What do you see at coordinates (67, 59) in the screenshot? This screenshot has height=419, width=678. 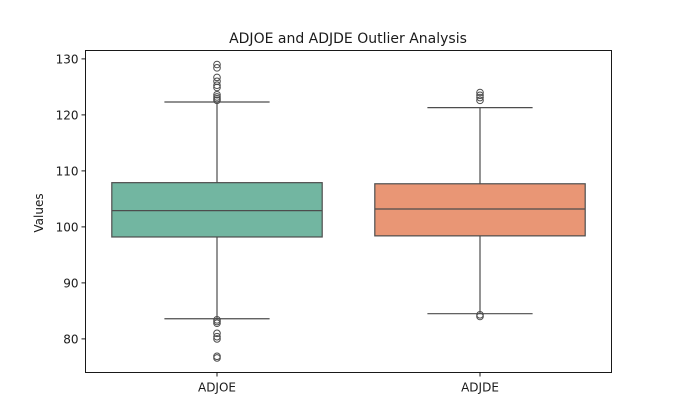 I see `y-tick-label: 130` at bounding box center [67, 59].